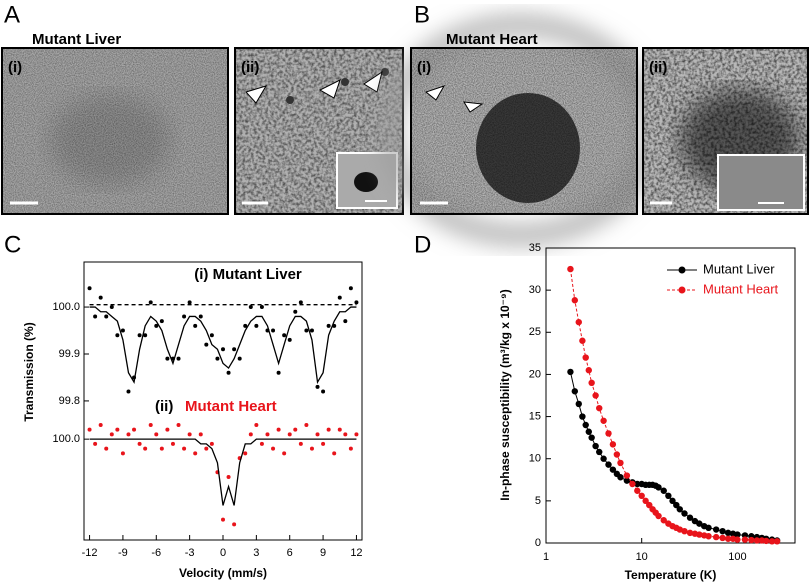 The height and width of the screenshot is (587, 810). What do you see at coordinates (76, 39) in the screenshot?
I see `panel-title: Mutant Liver` at bounding box center [76, 39].